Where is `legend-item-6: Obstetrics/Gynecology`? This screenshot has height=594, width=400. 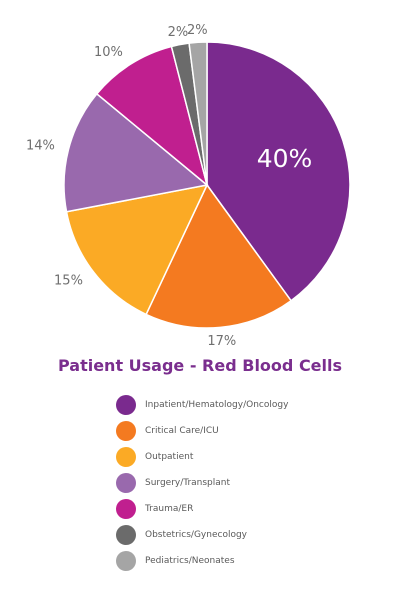 legend-item-6: Obstetrics/Gynecology is located at coordinates (202, 535).